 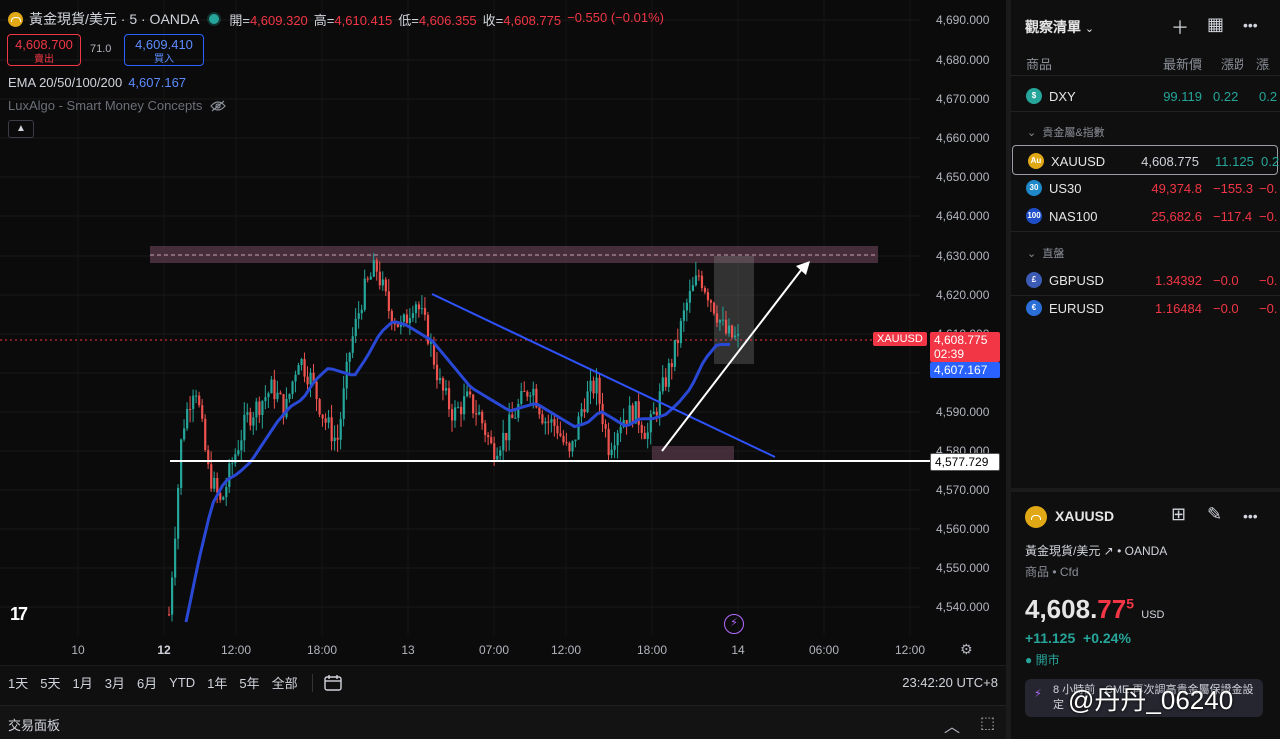 I want to click on ema-legend: EMA 20/50/100/200 4,607.167, so click(x=97, y=82).